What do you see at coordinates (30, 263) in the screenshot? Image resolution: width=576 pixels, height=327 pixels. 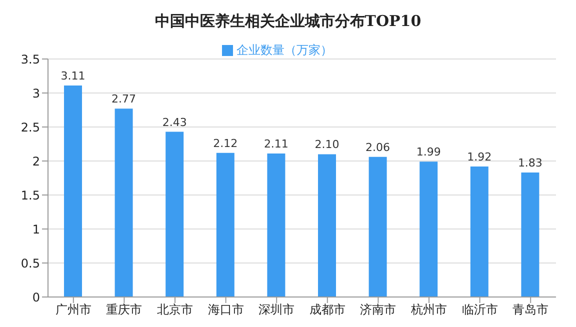 I see `y-tick-label: 0.5` at bounding box center [30, 263].